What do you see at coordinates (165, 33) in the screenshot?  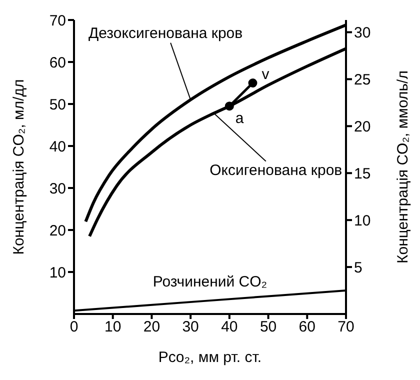 I see `series-label: Дезоксигенована кров` at bounding box center [165, 33].